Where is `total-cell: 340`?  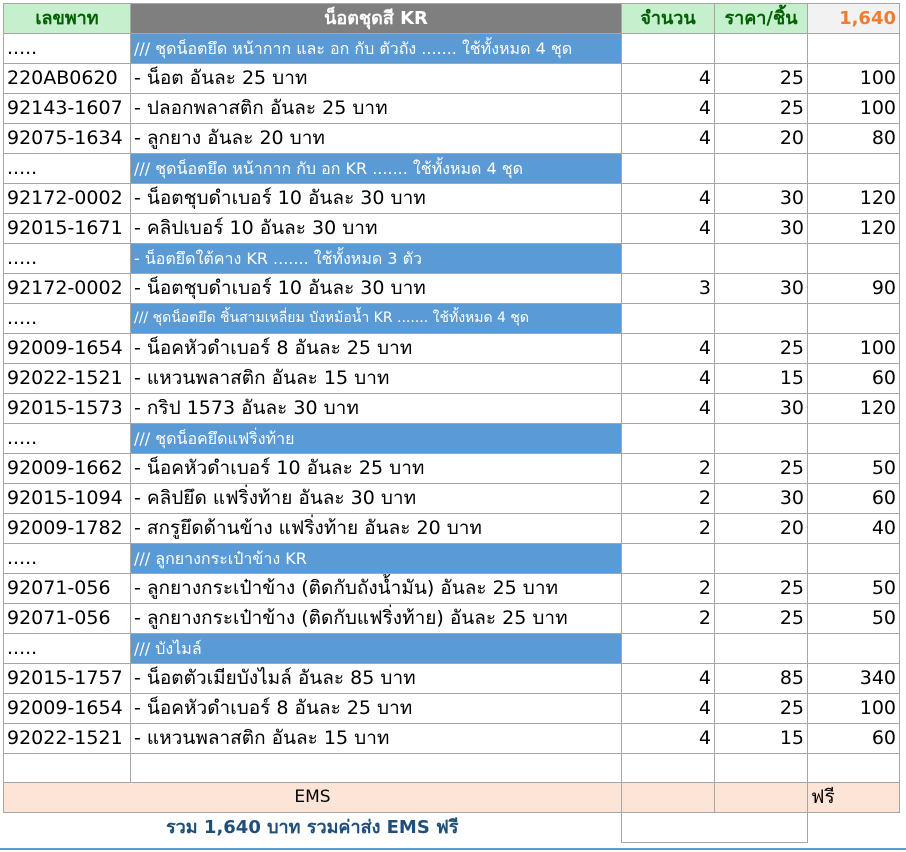 total-cell: 340 is located at coordinates (853, 678).